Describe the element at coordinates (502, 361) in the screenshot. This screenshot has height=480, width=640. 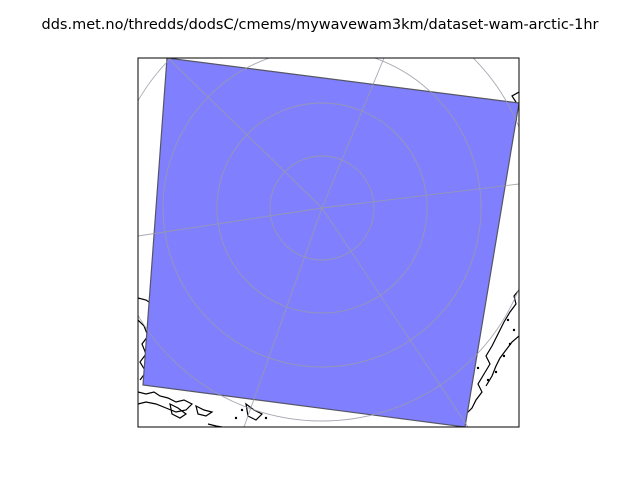
I see `coastline-siberia-b` at that location.